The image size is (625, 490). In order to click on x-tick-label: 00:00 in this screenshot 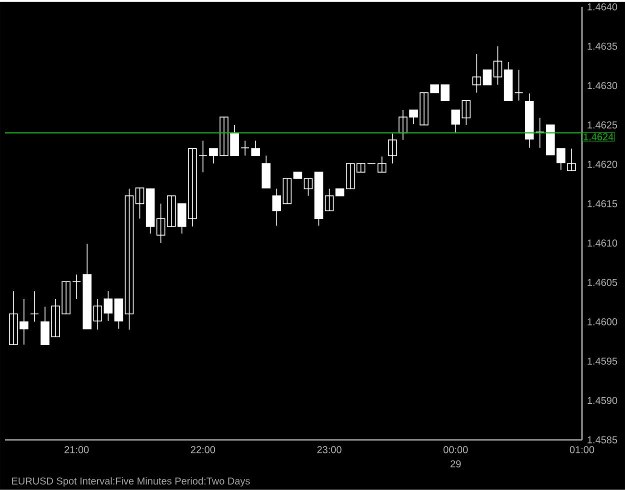, I will do `click(456, 450)`.